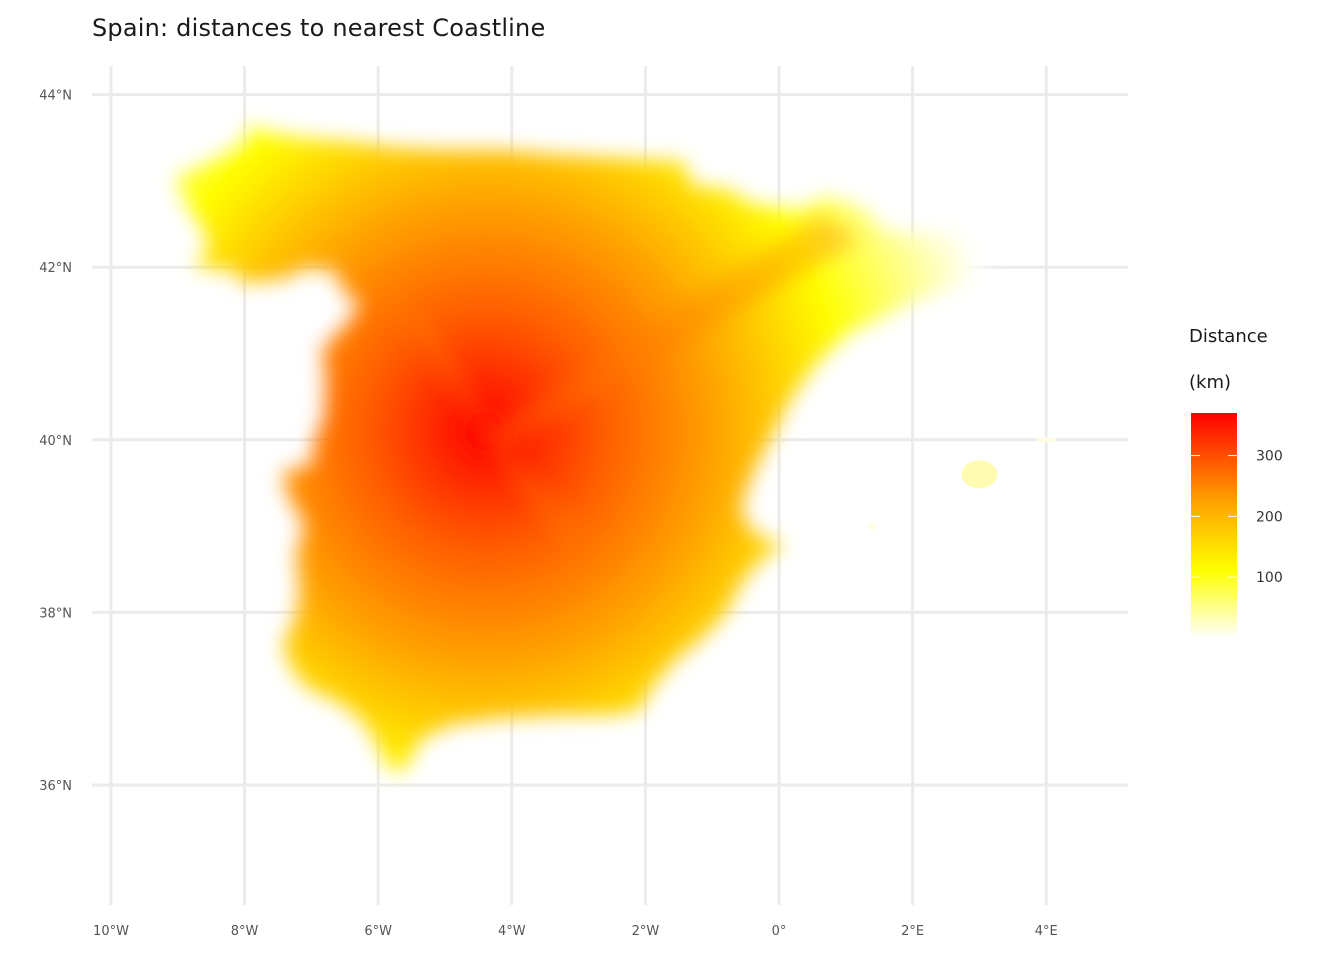 This screenshot has width=1344, height=960. Describe the element at coordinates (646, 931) in the screenshot. I see `lon-tick-label-4: 2°W` at that location.